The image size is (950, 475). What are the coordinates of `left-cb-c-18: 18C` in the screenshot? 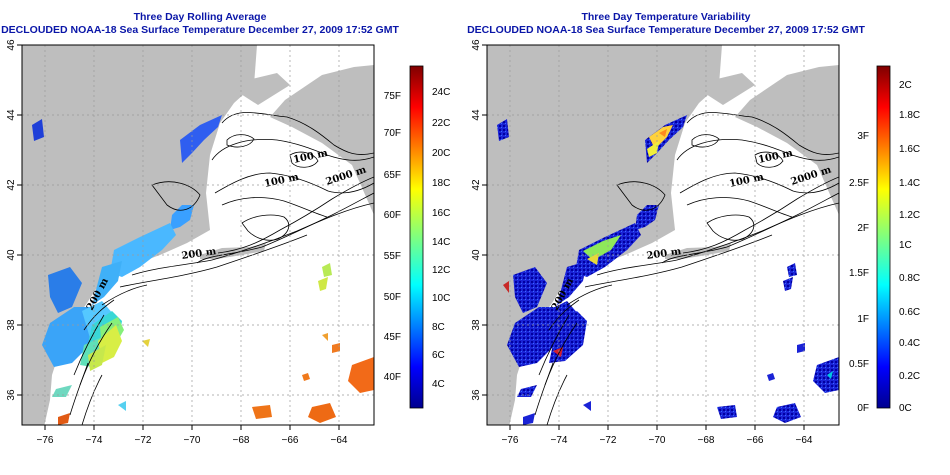 It's located at (441, 183).